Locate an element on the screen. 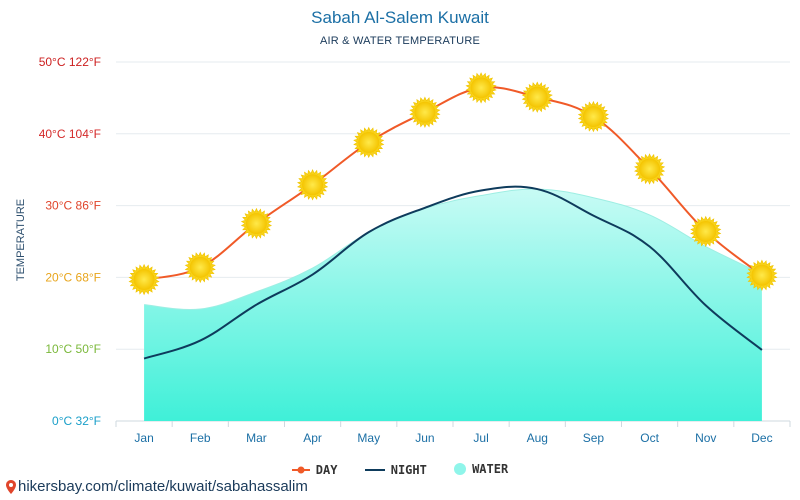 Image resolution: width=800 pixels, height=500 pixels. x-tick-label: Jul is located at coordinates (480, 438).